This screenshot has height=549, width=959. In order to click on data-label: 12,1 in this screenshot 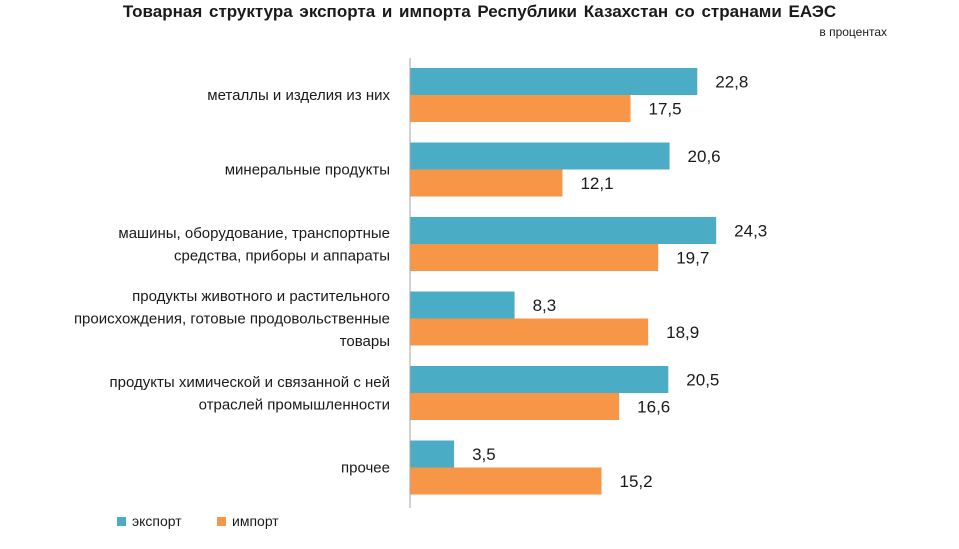, I will do `click(596, 183)`.